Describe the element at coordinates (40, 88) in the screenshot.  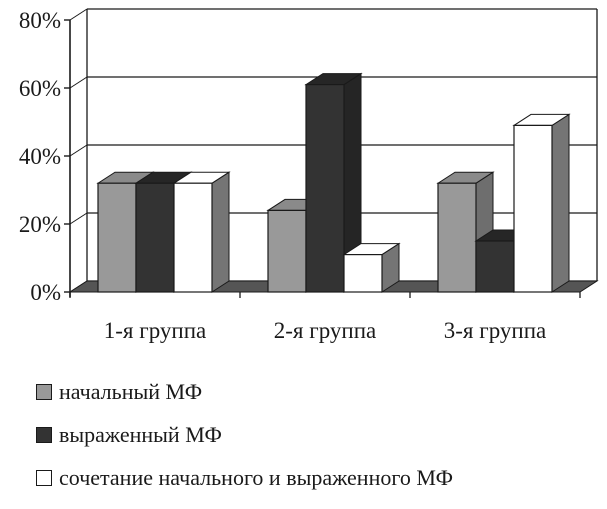
I see `y-tick-label: 60%` at that location.